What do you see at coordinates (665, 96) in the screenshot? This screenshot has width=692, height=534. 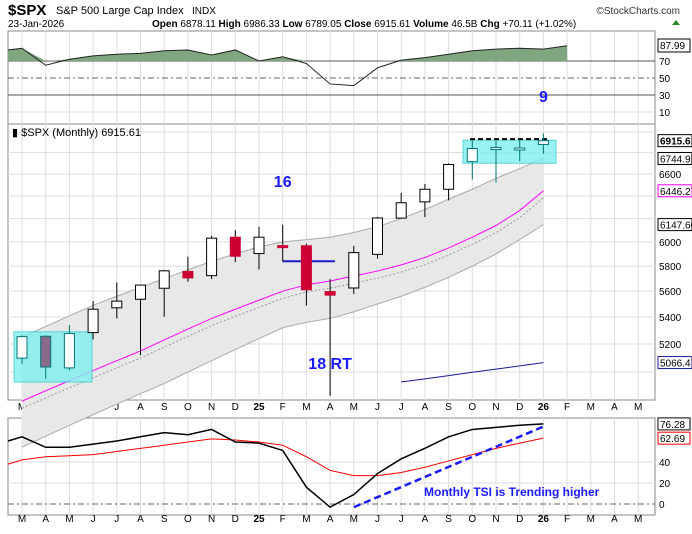 I see `rsi-tick: 30` at bounding box center [665, 96].